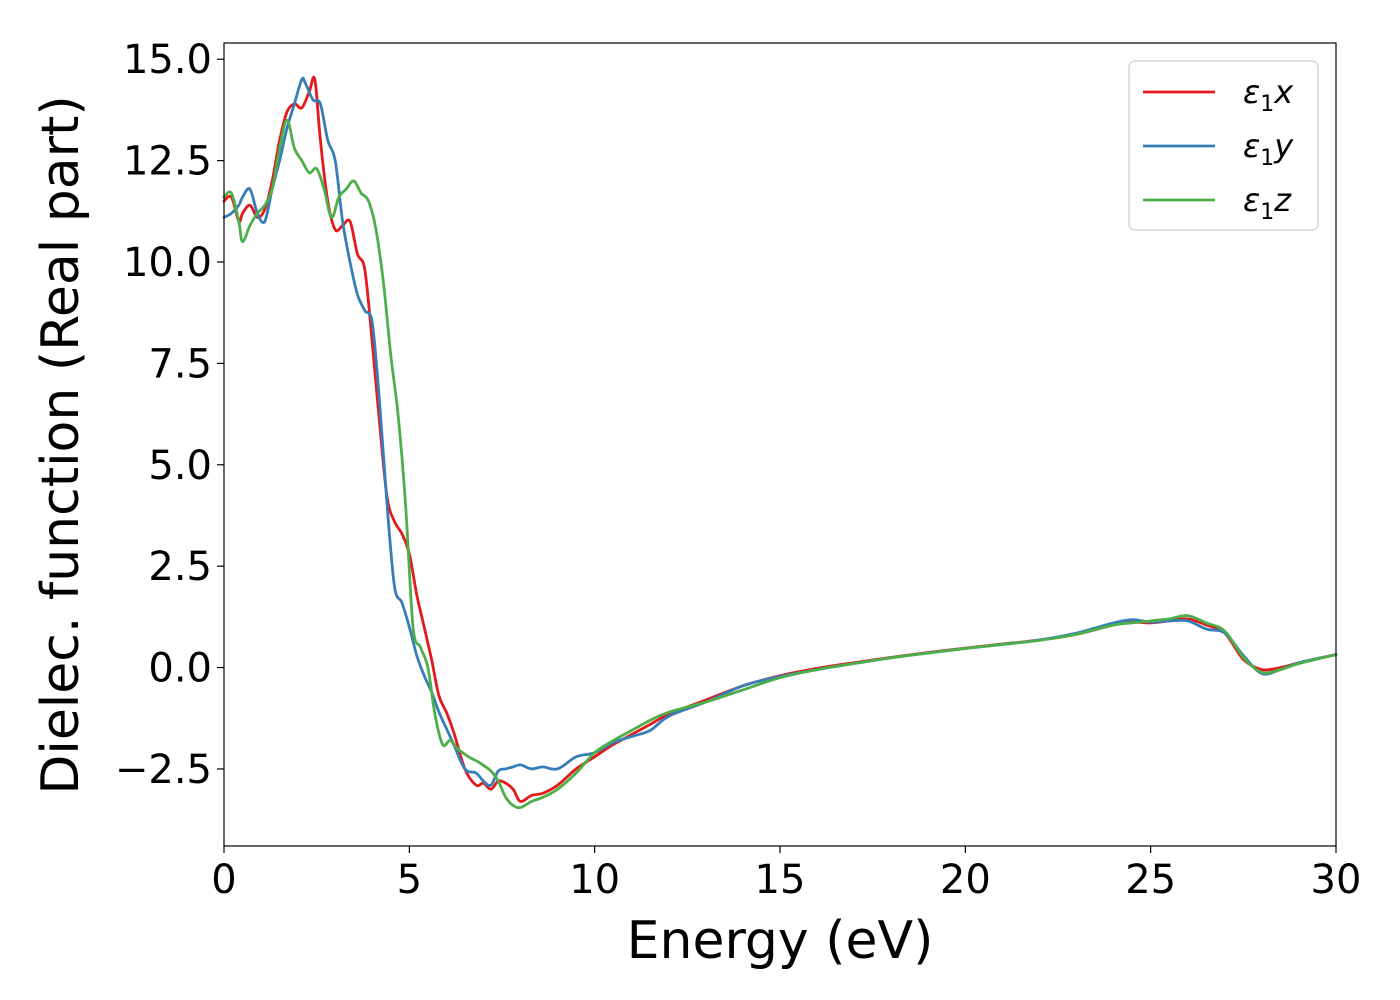 This screenshot has width=1400, height=1000. What do you see at coordinates (1336, 880) in the screenshot?
I see `x-tick-label: 30` at bounding box center [1336, 880].